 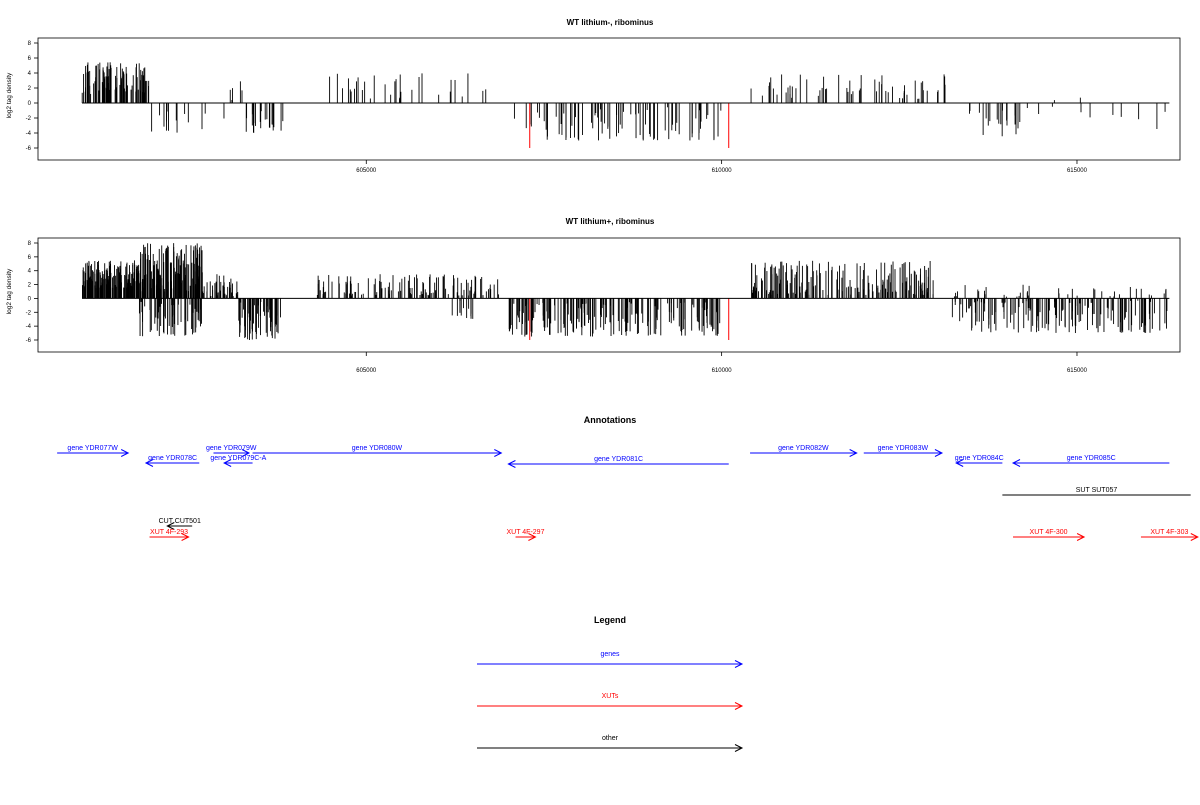 I want to click on feature-label: XUT 4F-297, so click(x=525, y=532).